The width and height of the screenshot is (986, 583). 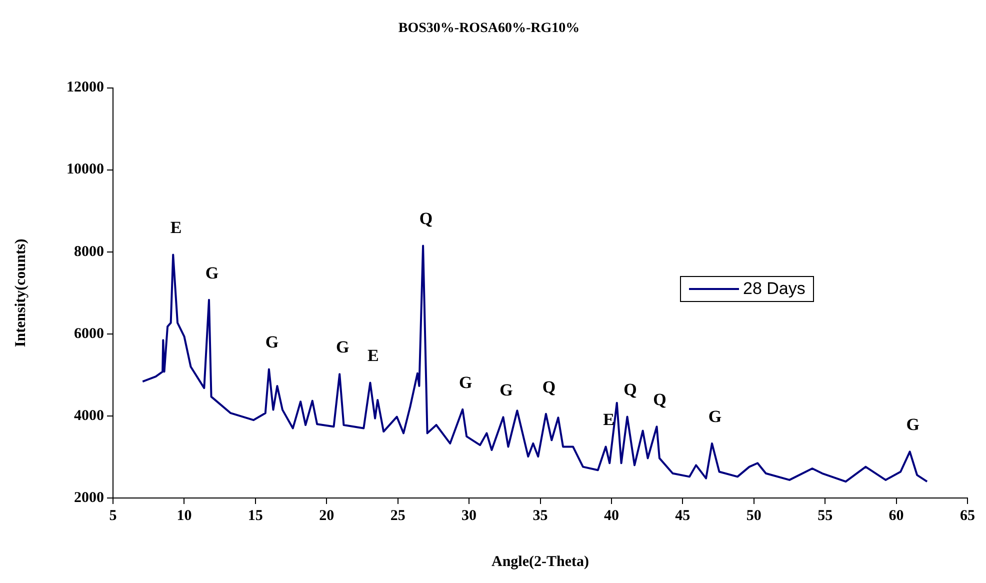 What do you see at coordinates (896, 516) in the screenshot?
I see `x-tick-label: 60` at bounding box center [896, 516].